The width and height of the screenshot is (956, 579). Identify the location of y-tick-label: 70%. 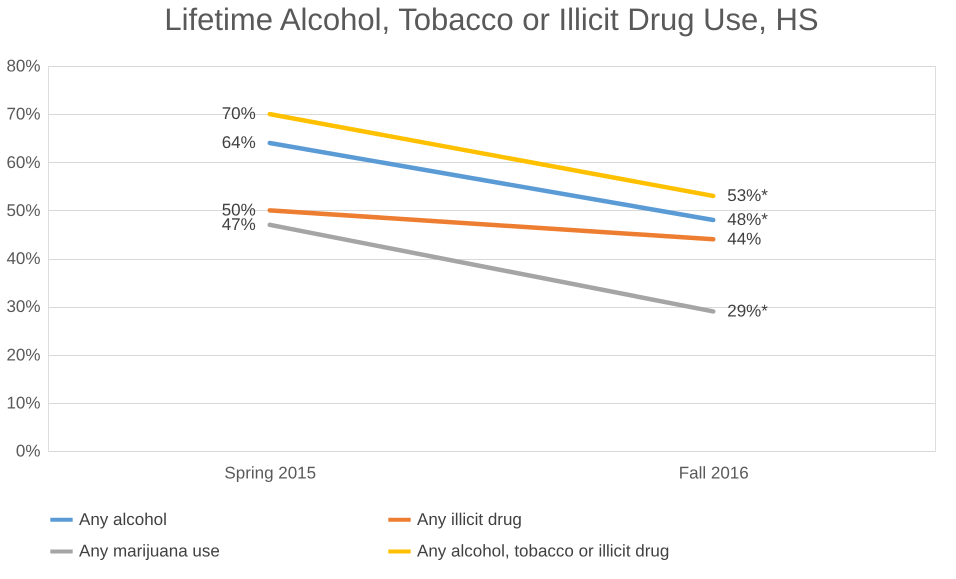
(23, 114).